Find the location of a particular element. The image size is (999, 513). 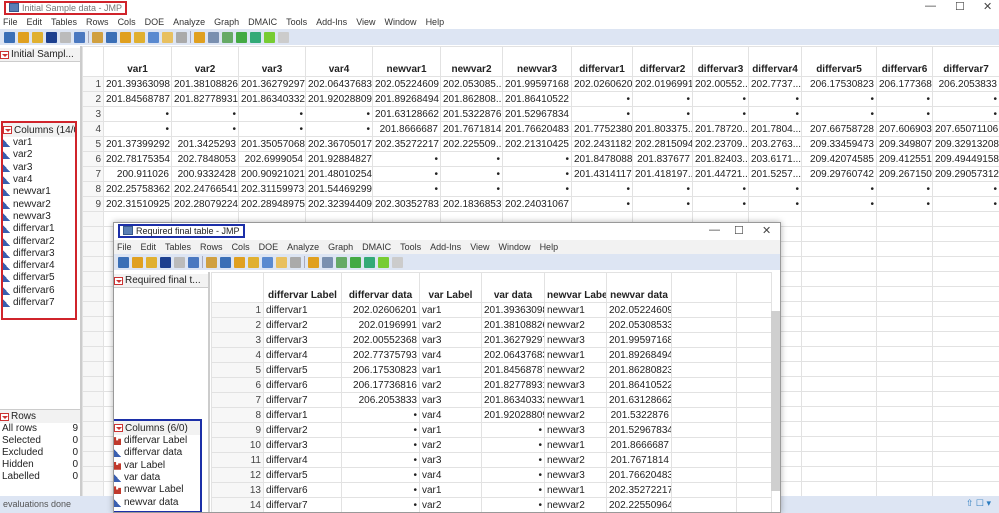

table-cell: 201.63128662 is located at coordinates (639, 400).